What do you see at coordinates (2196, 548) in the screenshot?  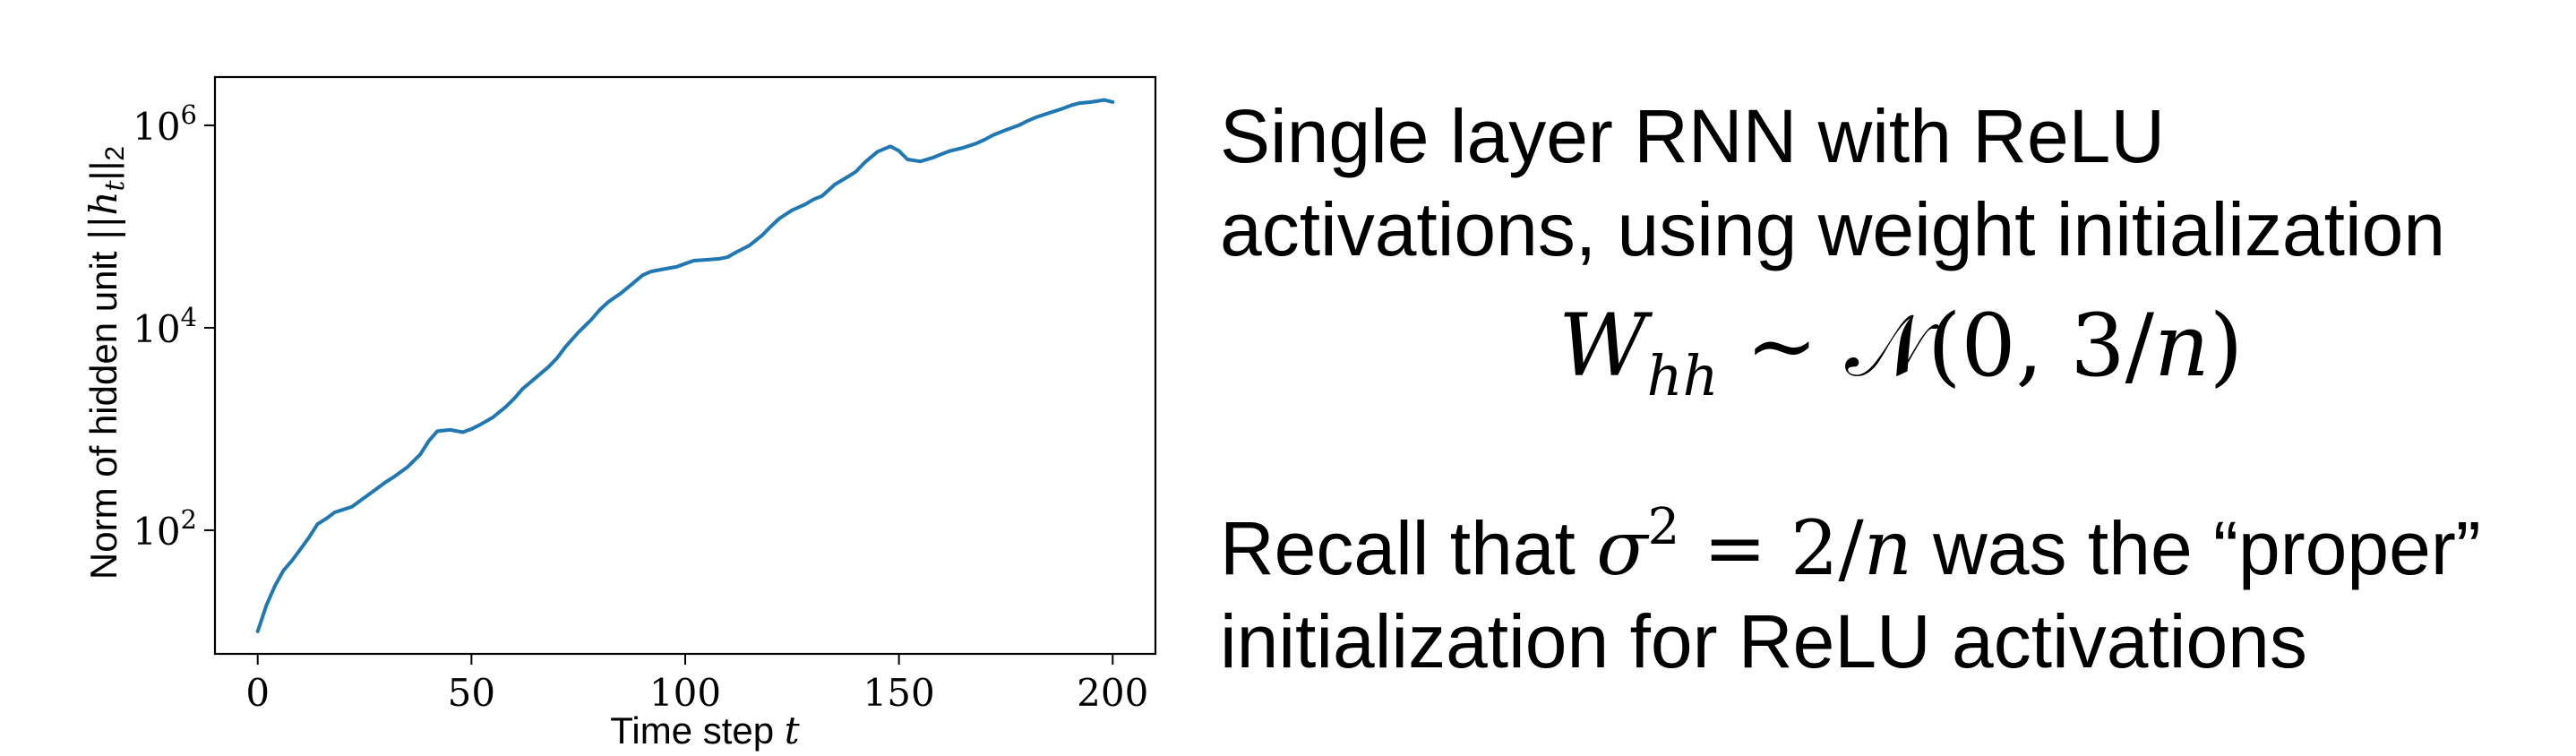 I see `recall-post: was the “proper”` at bounding box center [2196, 548].